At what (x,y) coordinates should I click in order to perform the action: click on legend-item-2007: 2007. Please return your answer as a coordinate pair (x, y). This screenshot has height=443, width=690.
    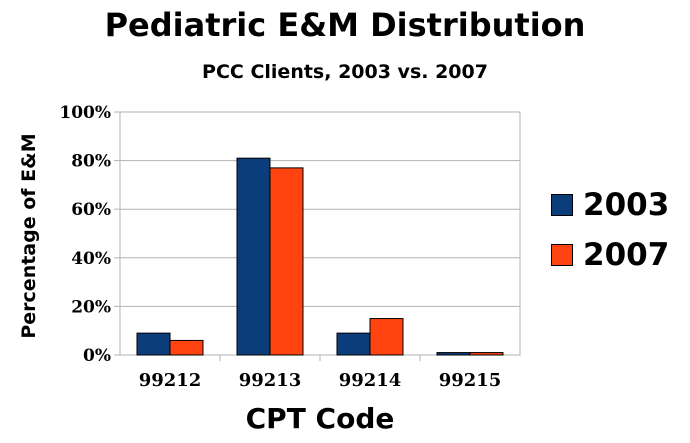
    Looking at the image, I should click on (610, 255).